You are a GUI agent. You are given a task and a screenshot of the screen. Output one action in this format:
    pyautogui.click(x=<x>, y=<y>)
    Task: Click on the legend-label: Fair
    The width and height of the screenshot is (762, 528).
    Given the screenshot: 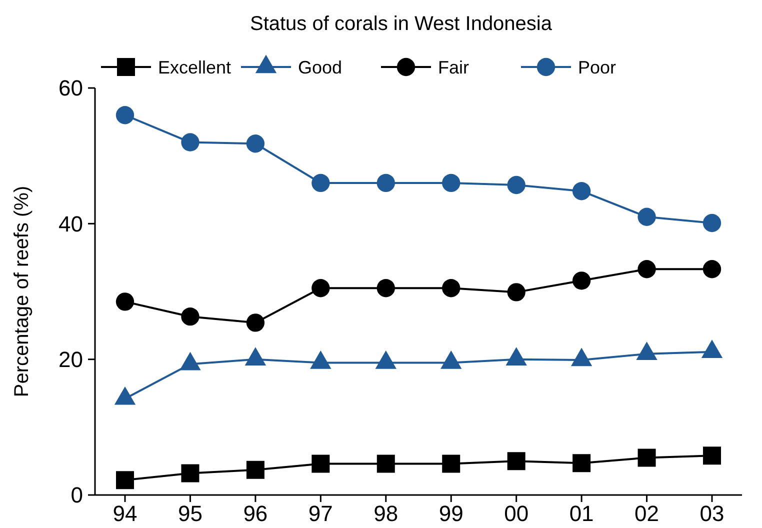 What is the action you would take?
    pyautogui.click(x=454, y=67)
    